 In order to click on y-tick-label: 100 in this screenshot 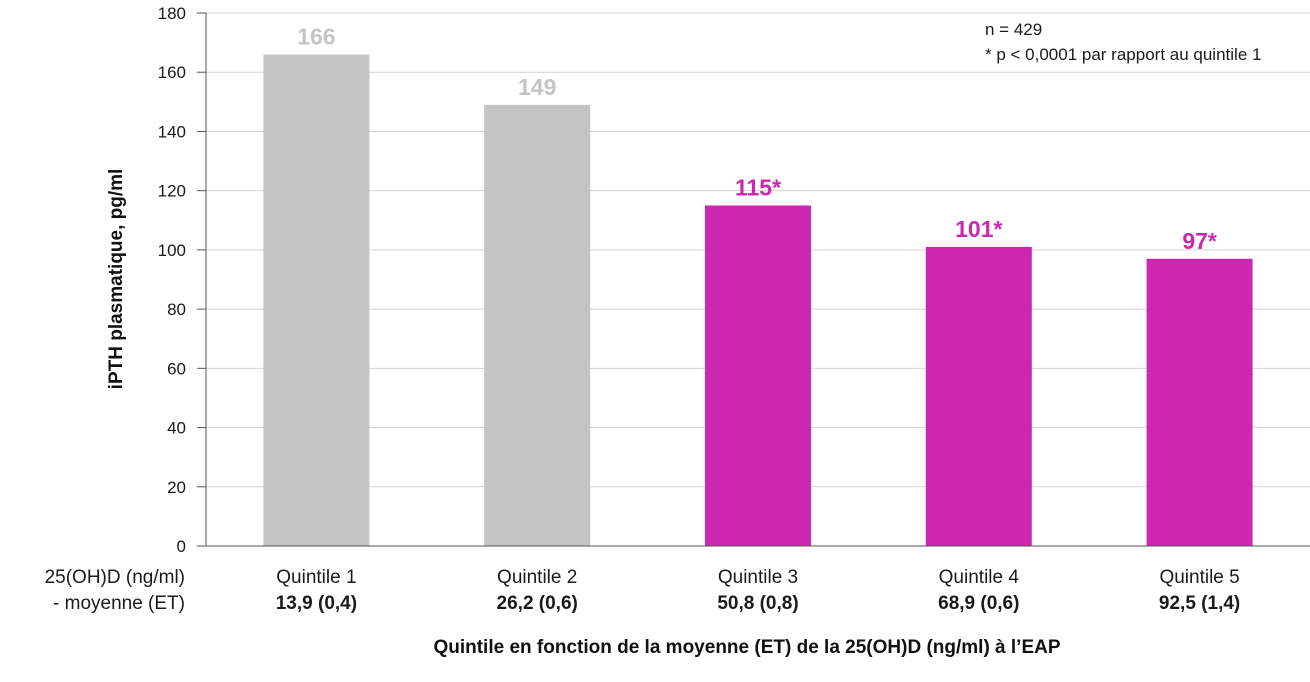, I will do `click(172, 250)`.